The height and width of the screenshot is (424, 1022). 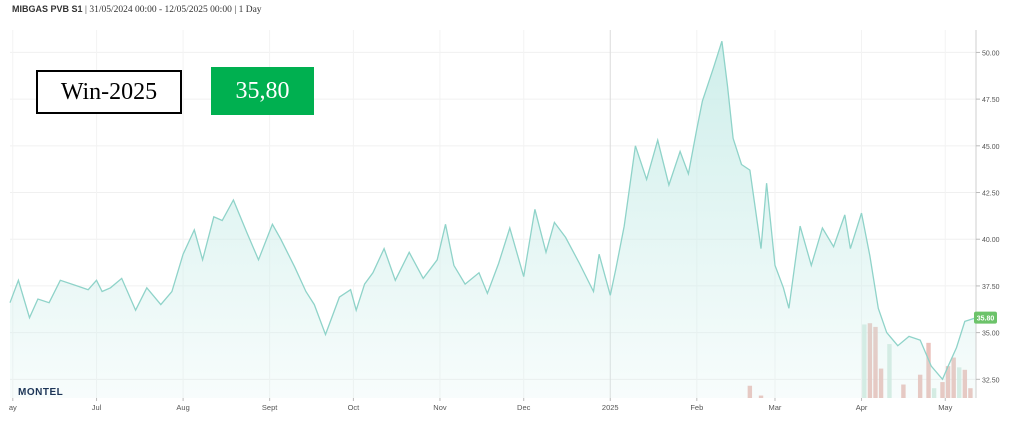 What do you see at coordinates (862, 407) in the screenshot?
I see `x-tick-label: Apr` at bounding box center [862, 407].